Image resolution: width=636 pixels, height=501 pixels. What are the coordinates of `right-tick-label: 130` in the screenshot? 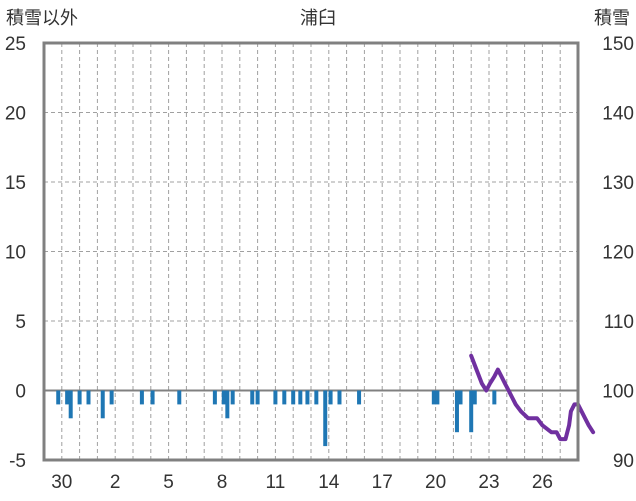 It's located at (618, 183).